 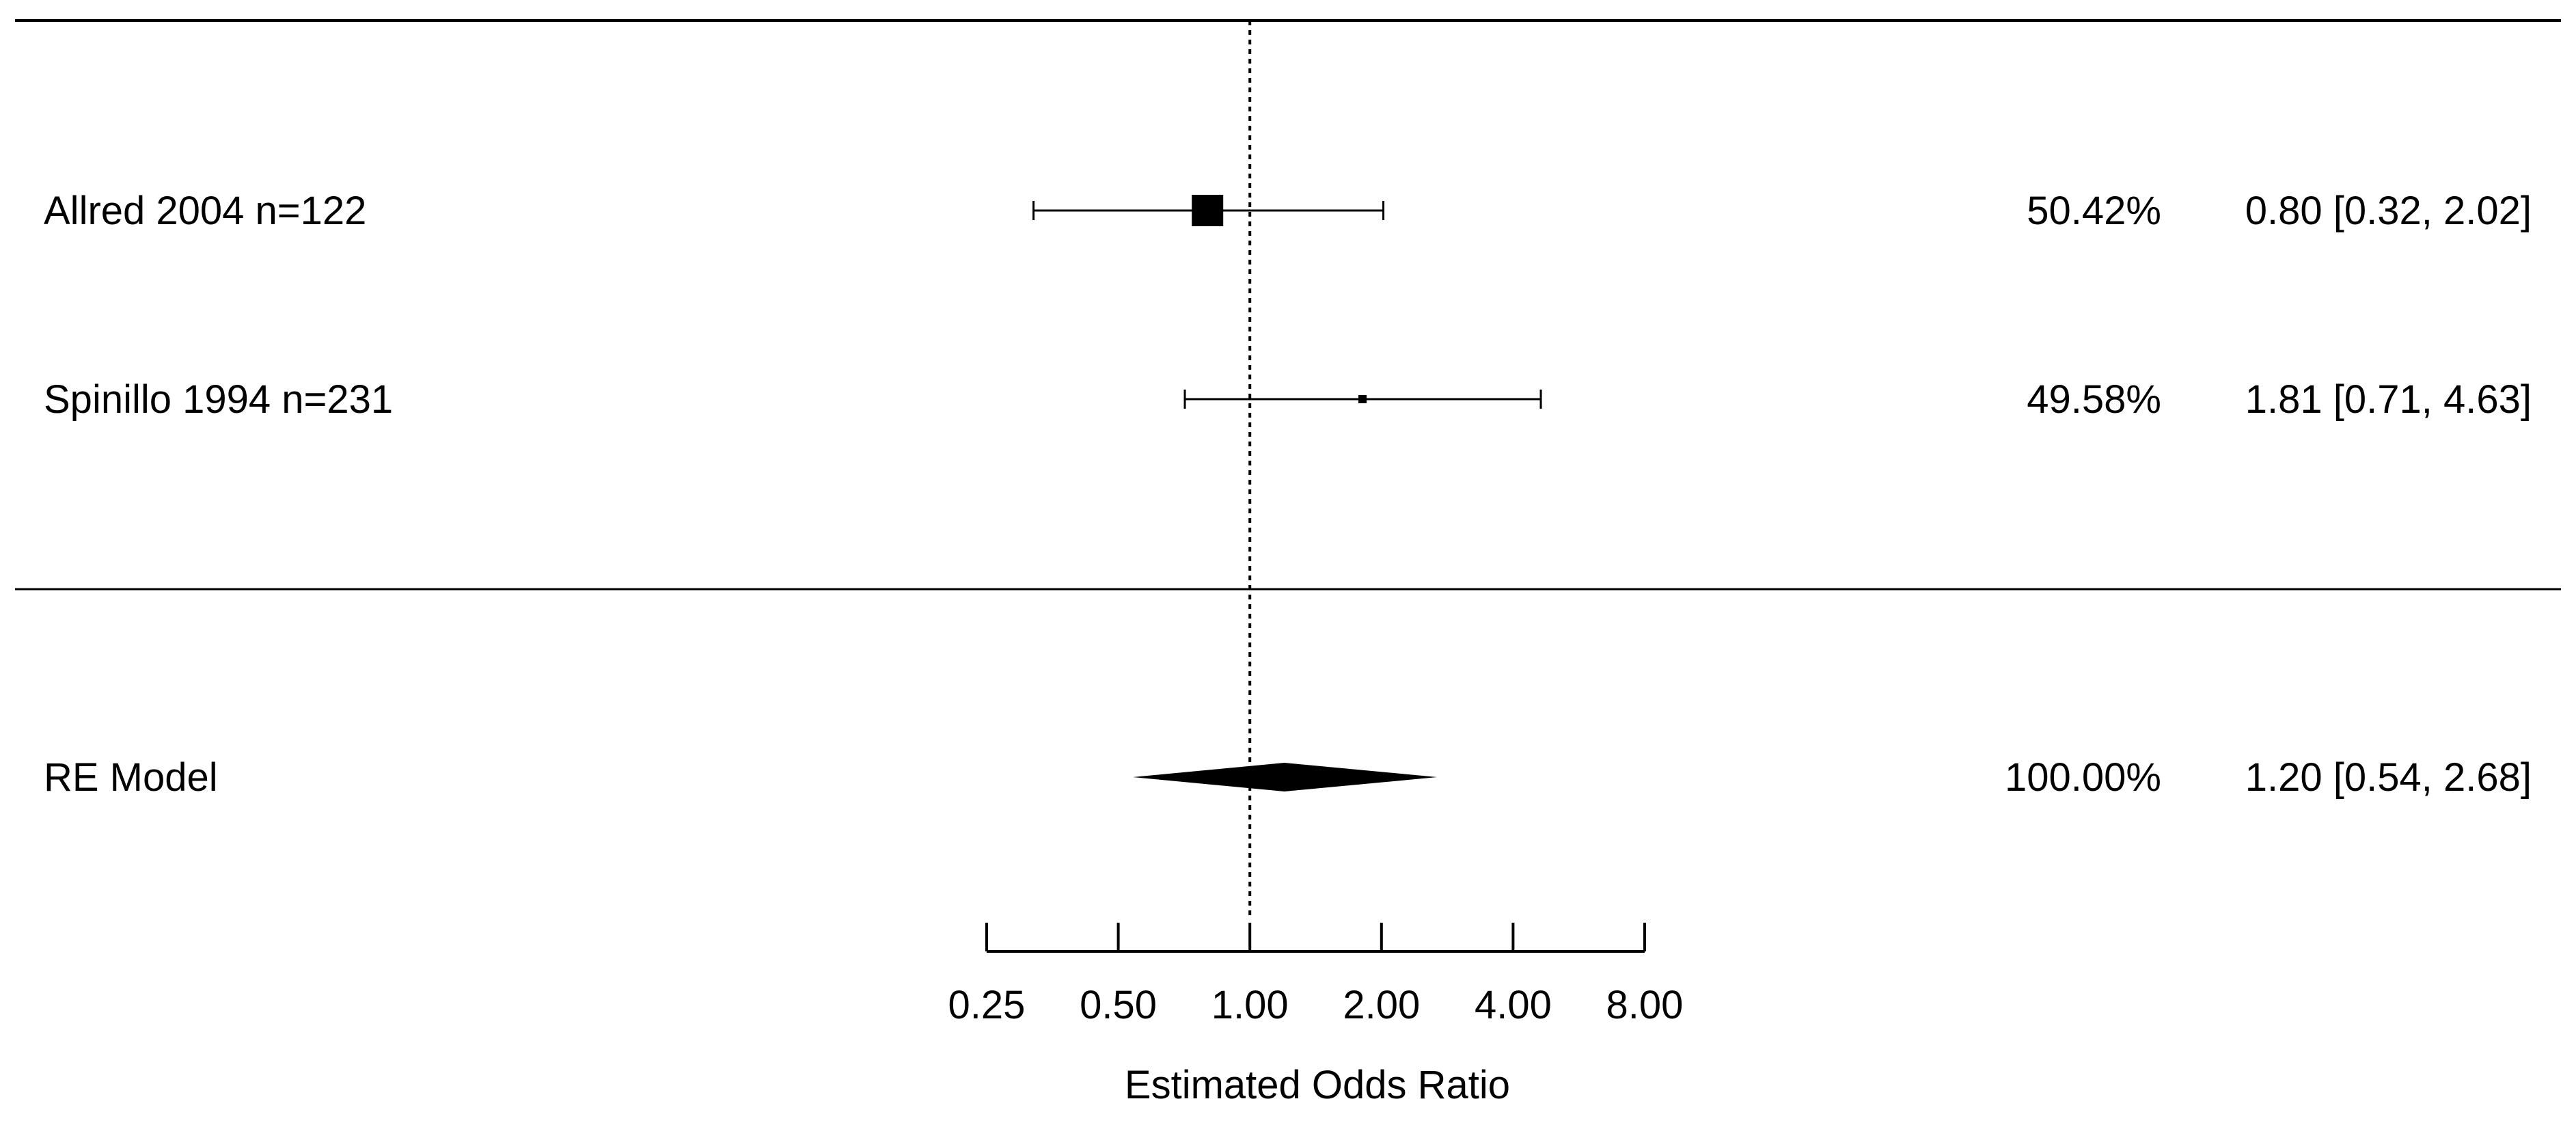 I want to click on x-tick-label: 0.50, so click(x=1118, y=1005).